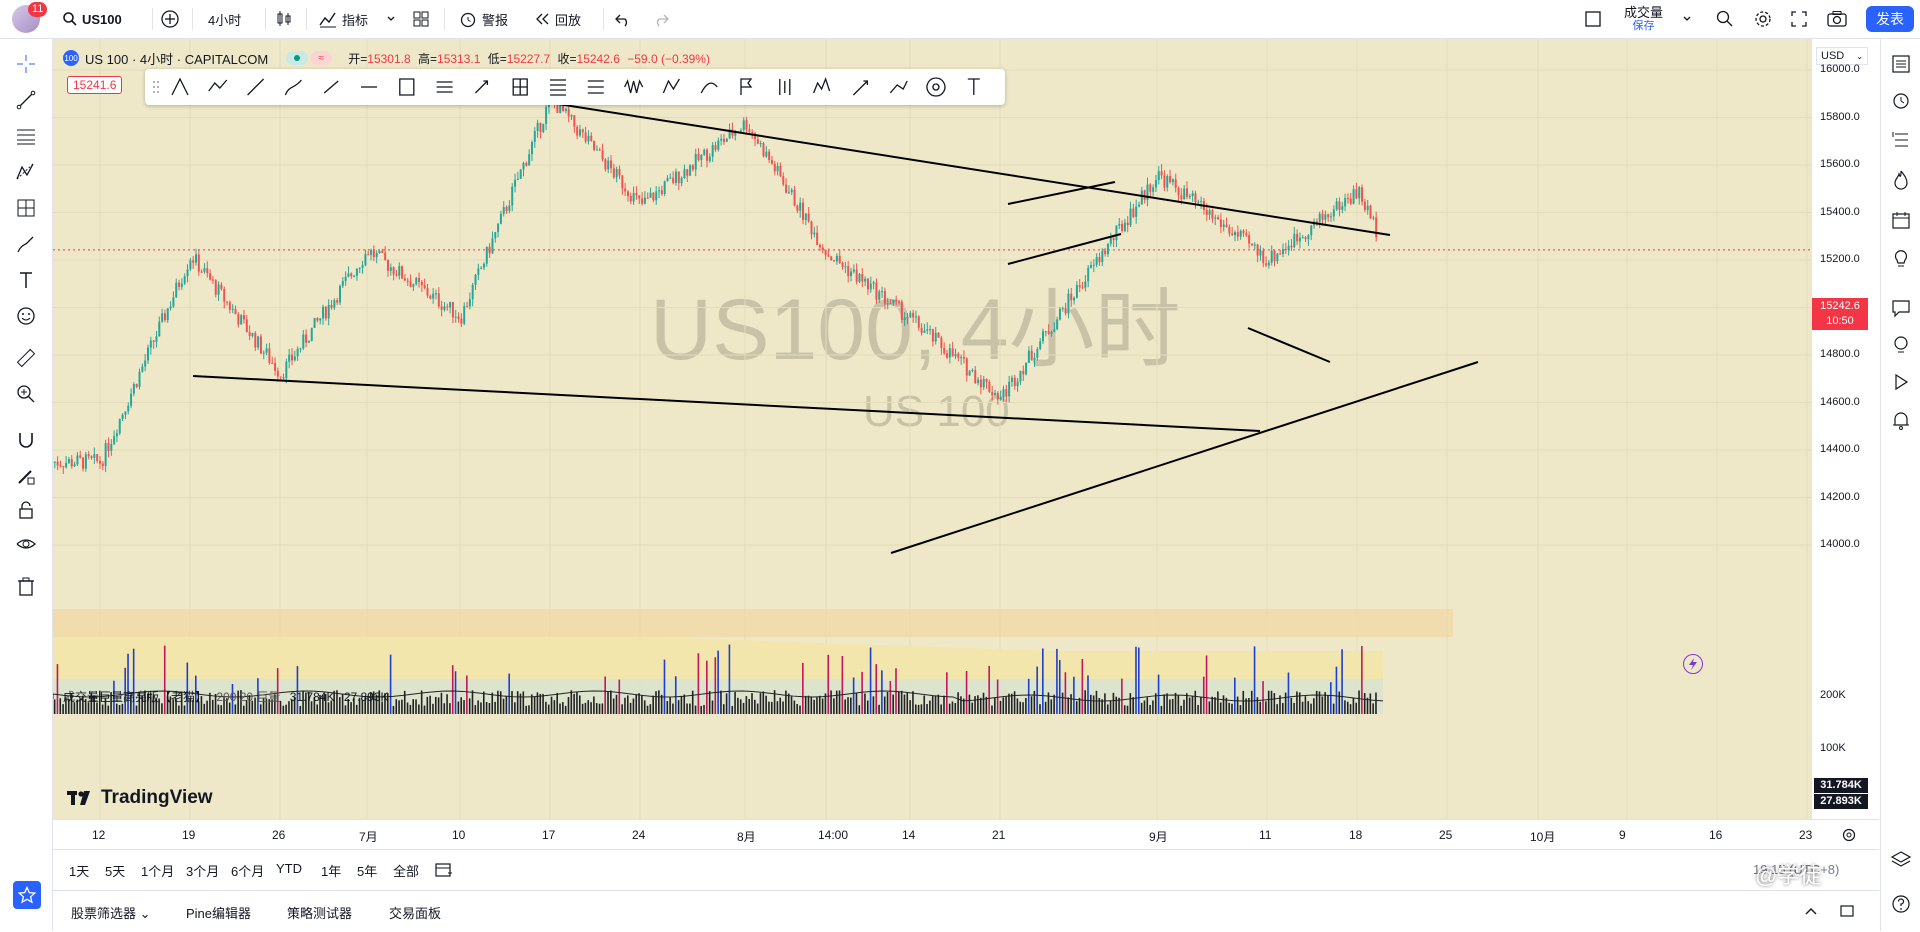 This screenshot has height=932, width=1920. Describe the element at coordinates (1849, 835) in the screenshot. I see `axis-settings-icon` at that location.